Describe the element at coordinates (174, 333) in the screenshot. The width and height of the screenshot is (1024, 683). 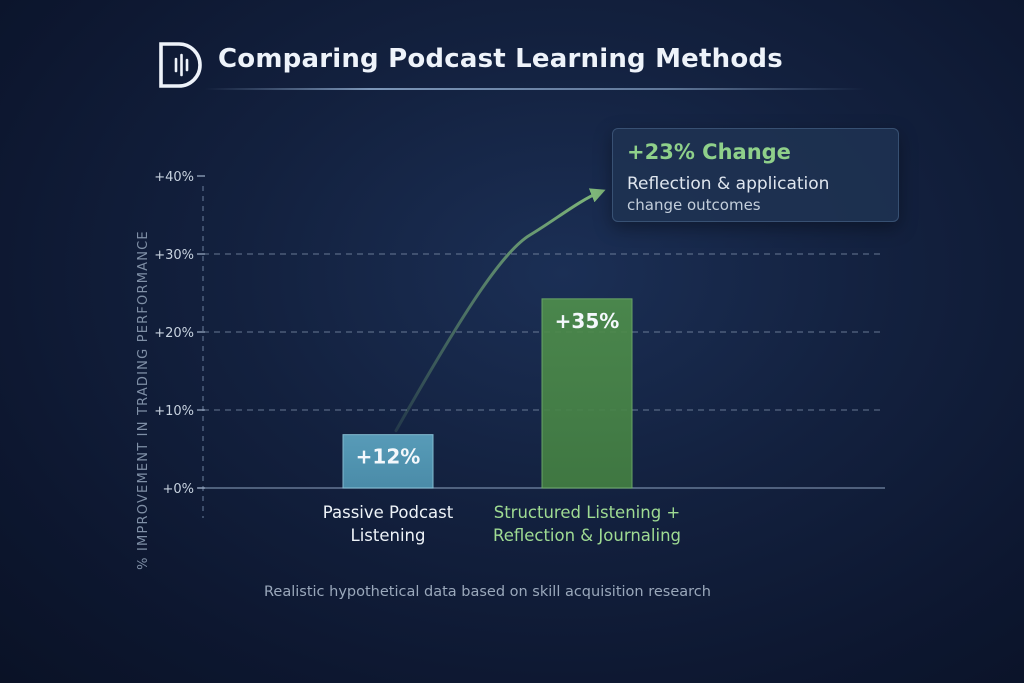
I see `y-tick-label: +20%` at that location.